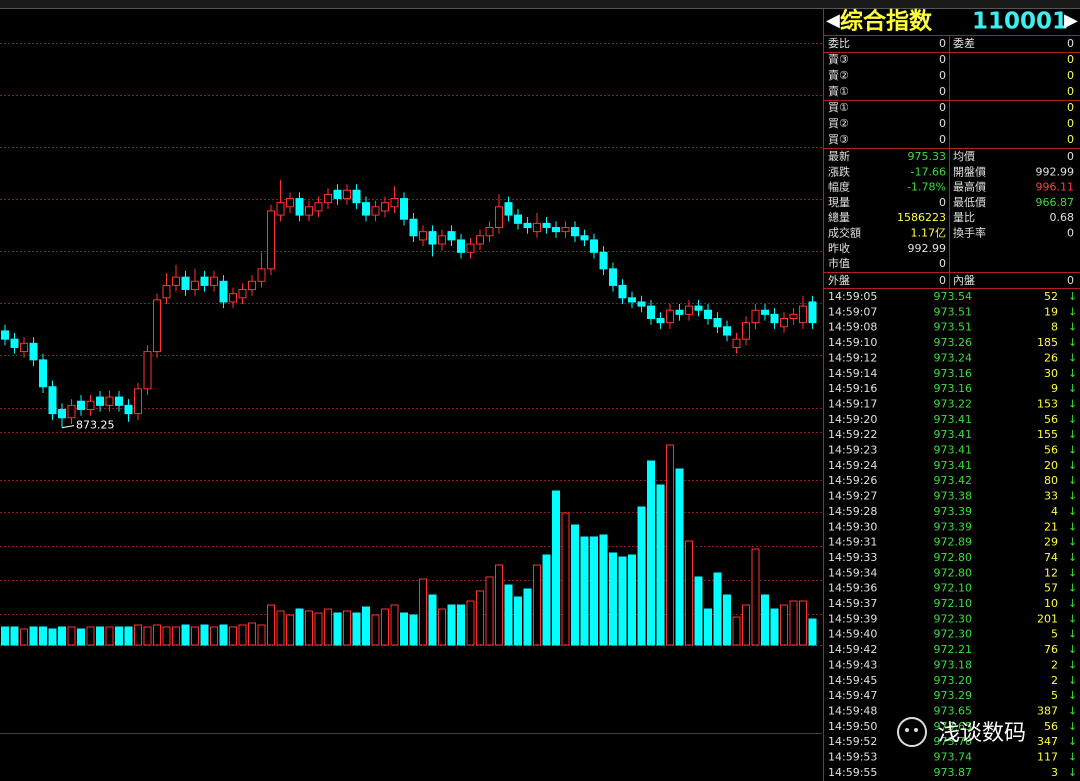  I want to click on trade-volume: 57, so click(1051, 588).